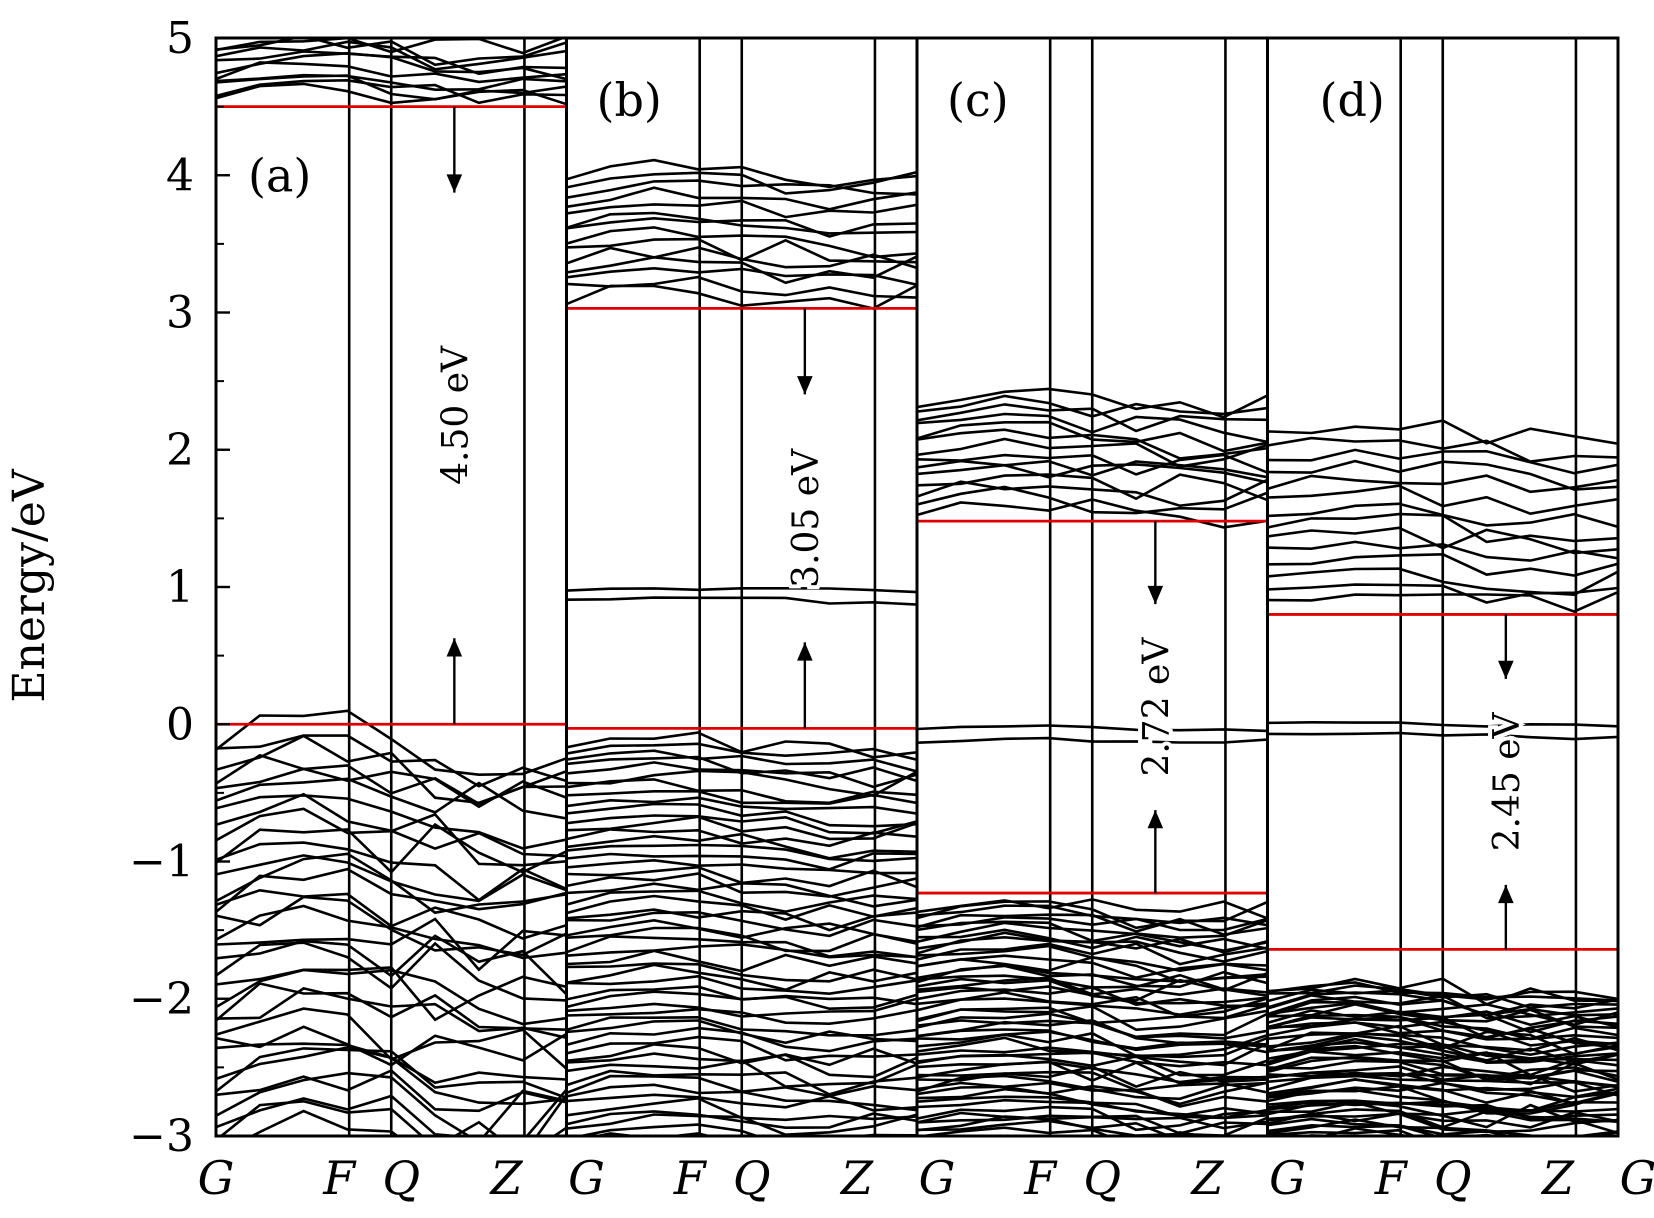  What do you see at coordinates (978, 100) in the screenshot?
I see `panel-label: (c)` at bounding box center [978, 100].